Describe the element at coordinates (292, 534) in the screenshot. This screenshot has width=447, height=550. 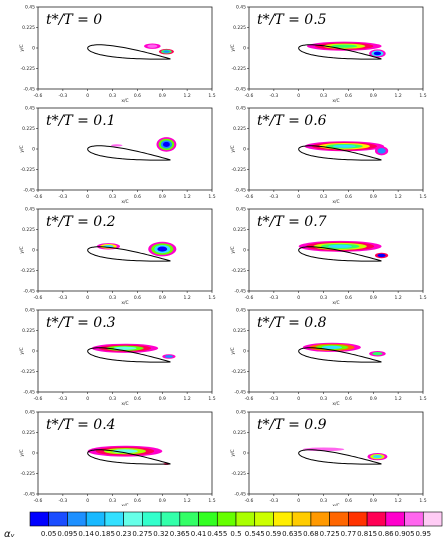
I see `colorbar-level-label: 0.635` at that location.